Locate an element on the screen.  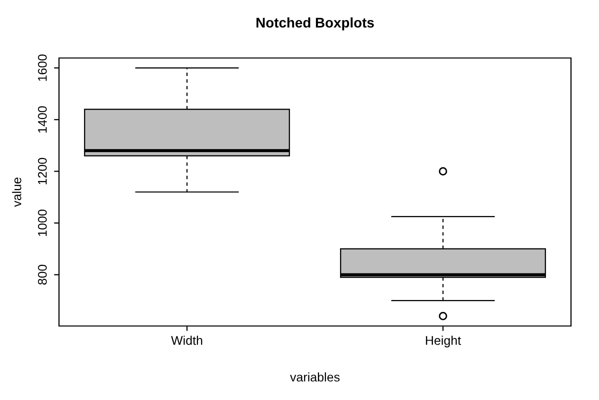
y-tick-label: 1200 is located at coordinates (42, 171).